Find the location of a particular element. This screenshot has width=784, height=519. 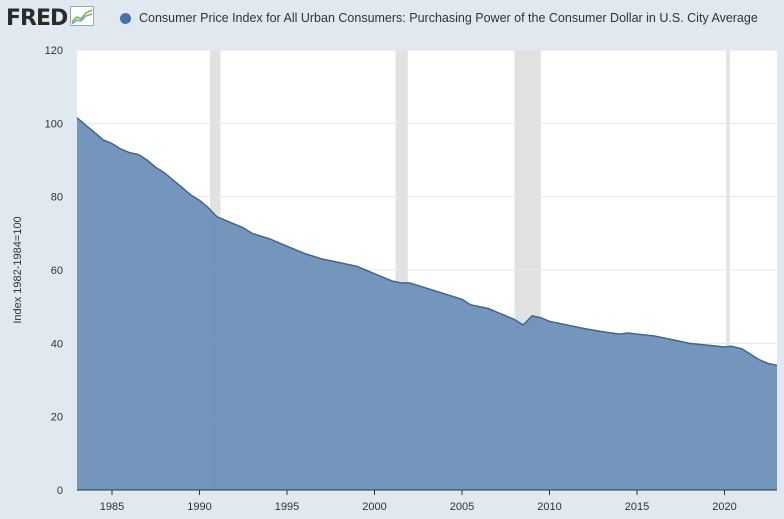

fred-logo: FRED is located at coordinates (50, 18).